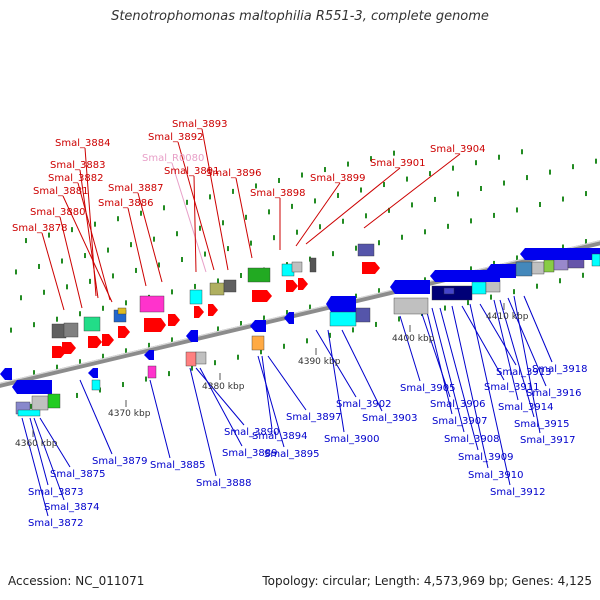  Describe the element at coordinates (125, 203) in the screenshot. I see `forward-gene-label: Smal_3886` at that location.